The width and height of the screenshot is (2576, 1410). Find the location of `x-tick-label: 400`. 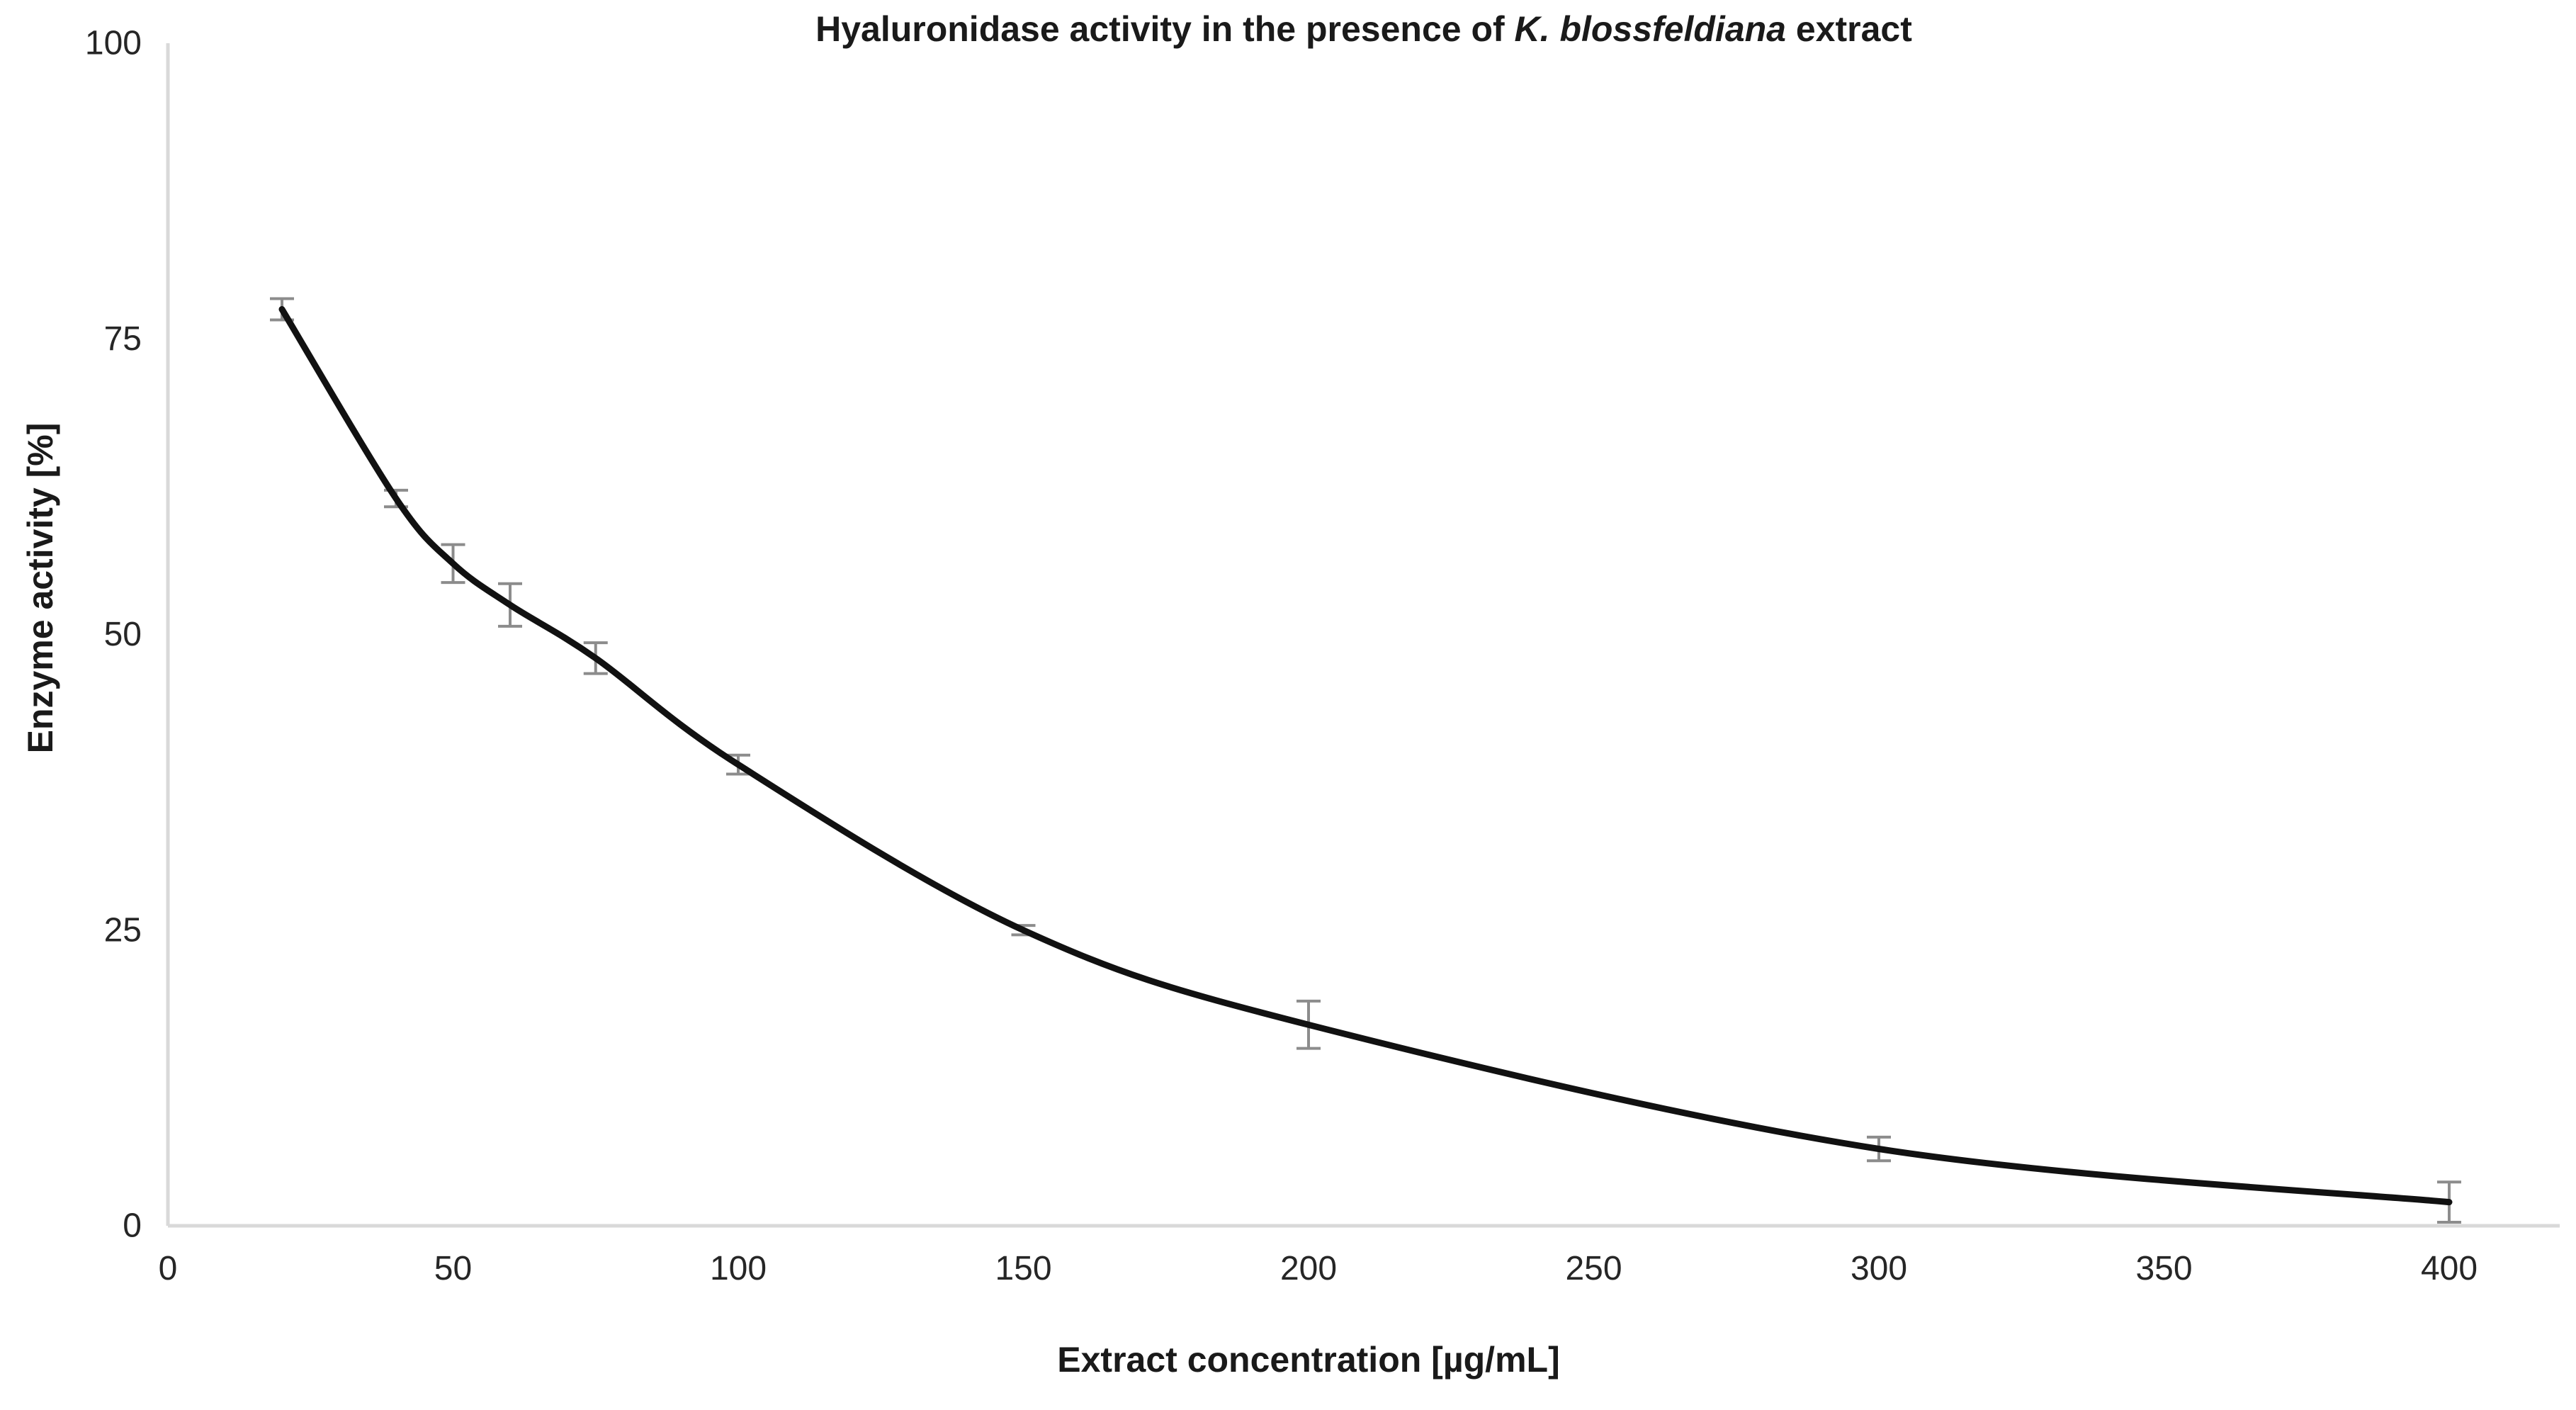

x-tick-label: 400 is located at coordinates (2449, 1268).